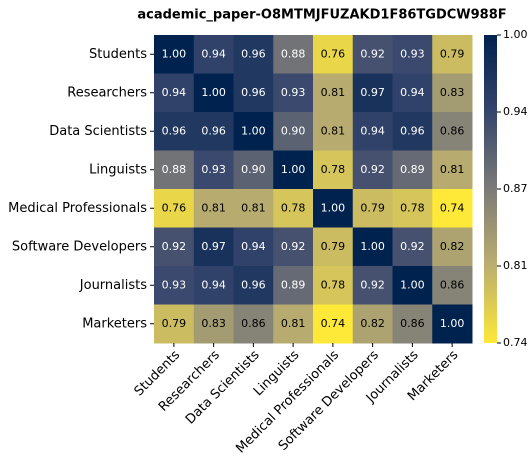  I want to click on cell-label: 0.90, so click(293, 130).